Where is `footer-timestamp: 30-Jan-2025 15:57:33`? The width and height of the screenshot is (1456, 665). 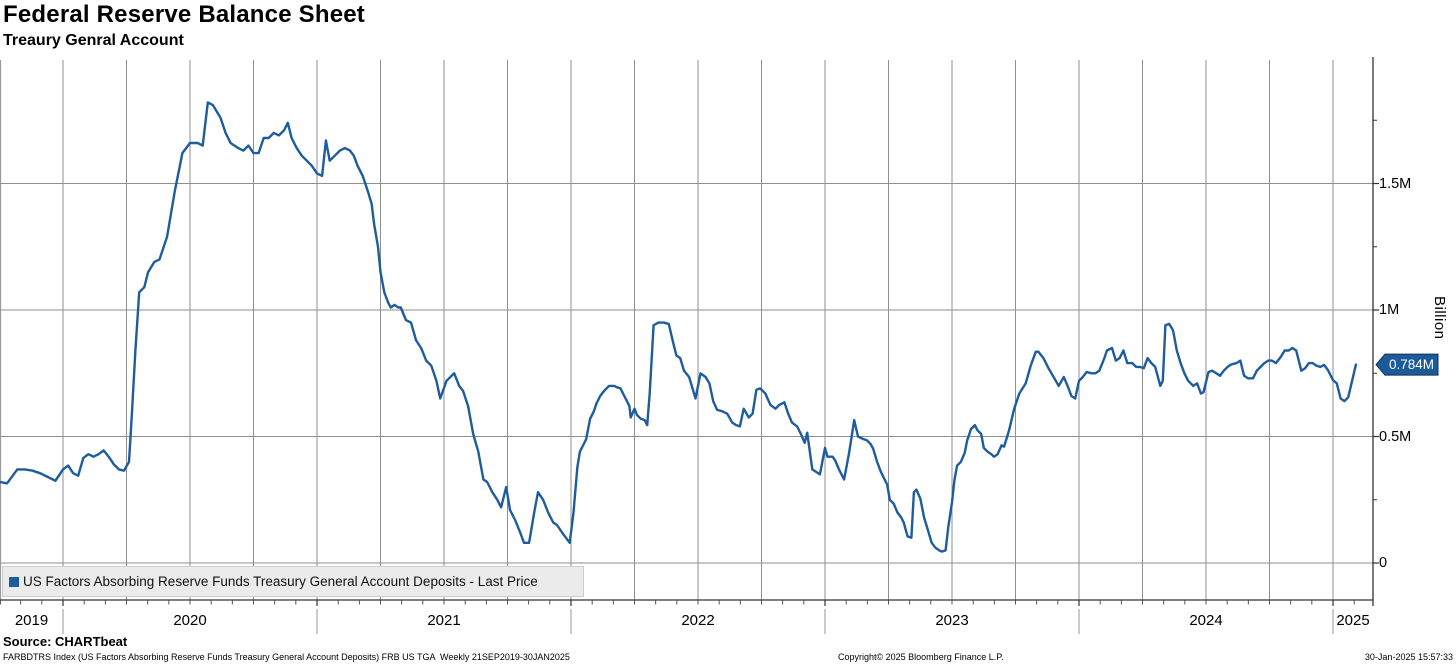 footer-timestamp: 30-Jan-2025 15:57:33 is located at coordinates (1408, 657).